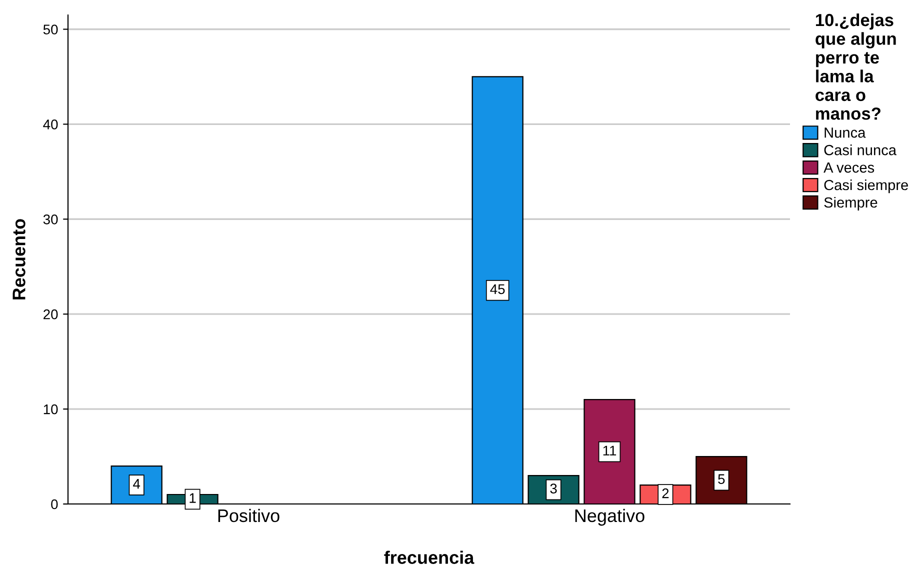 This screenshot has height=574, width=910. Describe the element at coordinates (553, 489) in the screenshot. I see `data-label: 3` at that location.